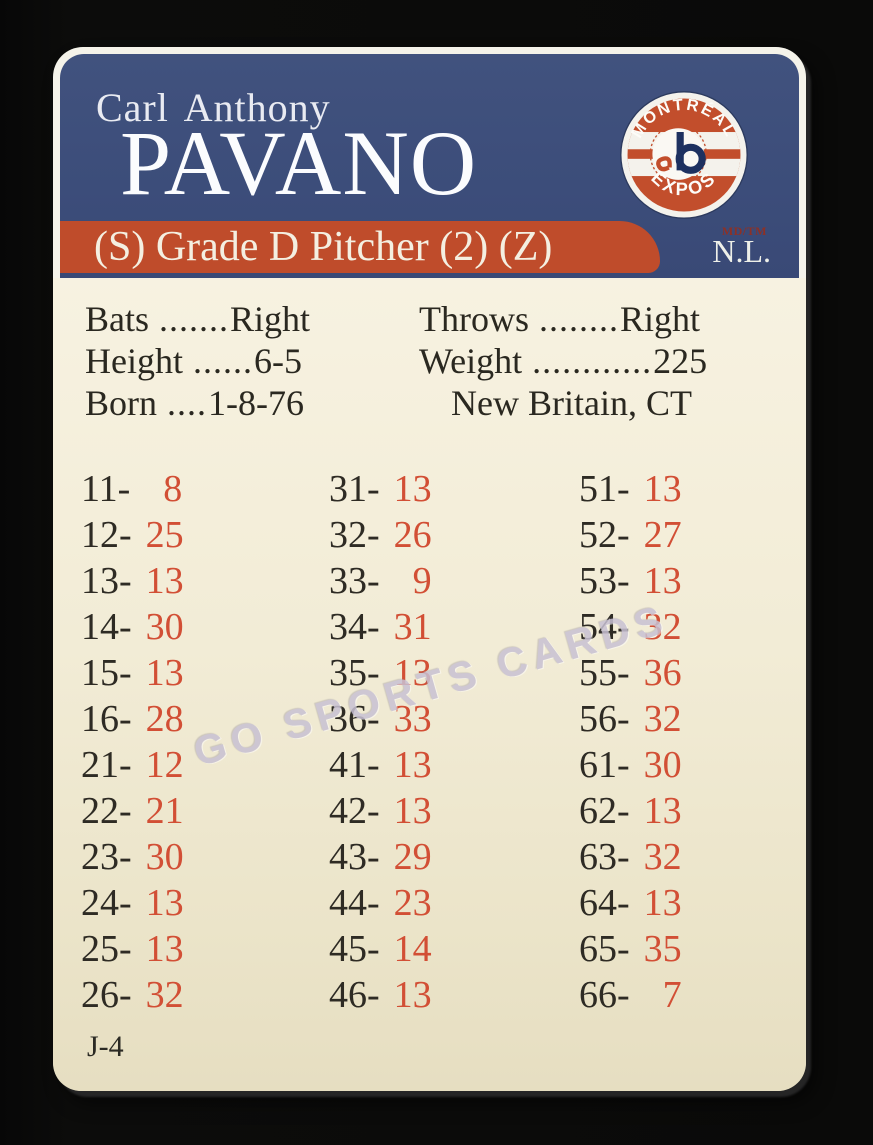  What do you see at coordinates (106, 719) in the screenshot?
I see `dice-roll: 16-` at bounding box center [106, 719].